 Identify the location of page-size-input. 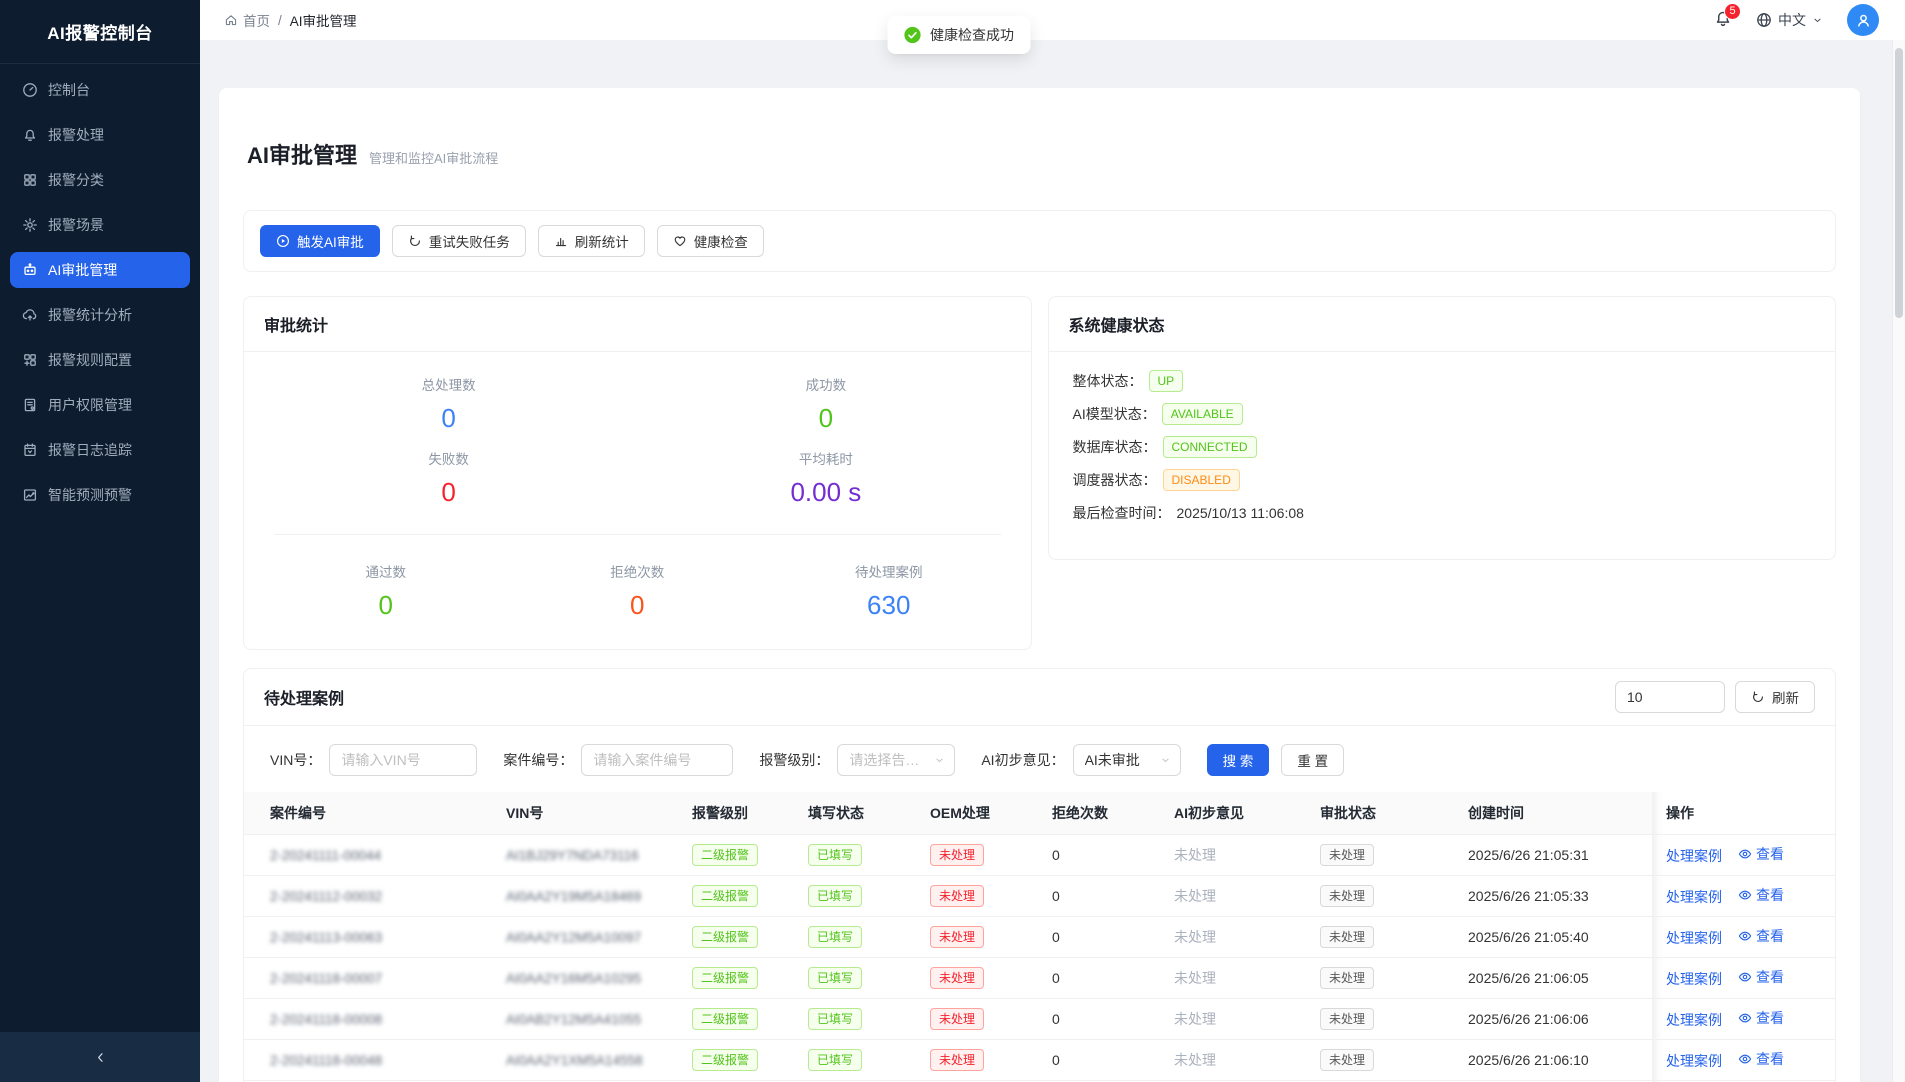
(1670, 697).